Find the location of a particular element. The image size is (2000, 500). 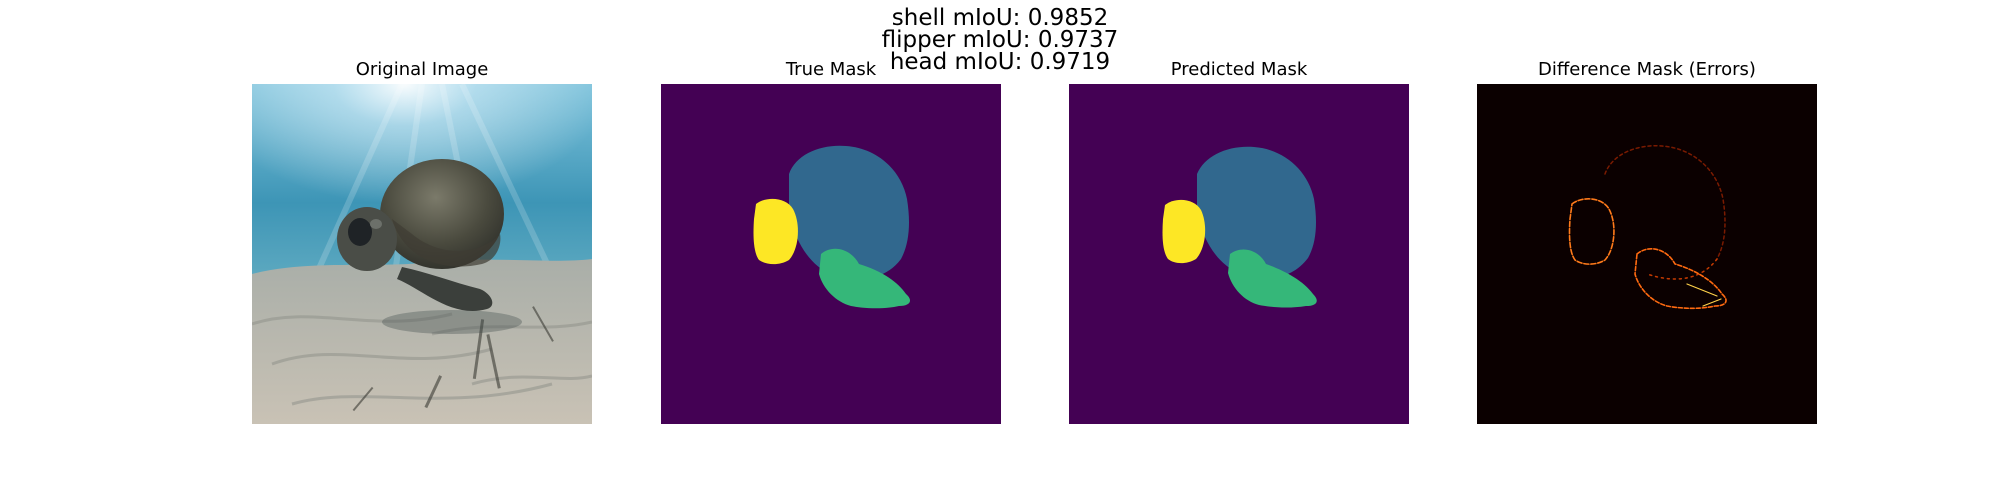

difference-mask-title: Difference Mask (Errors) is located at coordinates (1647, 70).